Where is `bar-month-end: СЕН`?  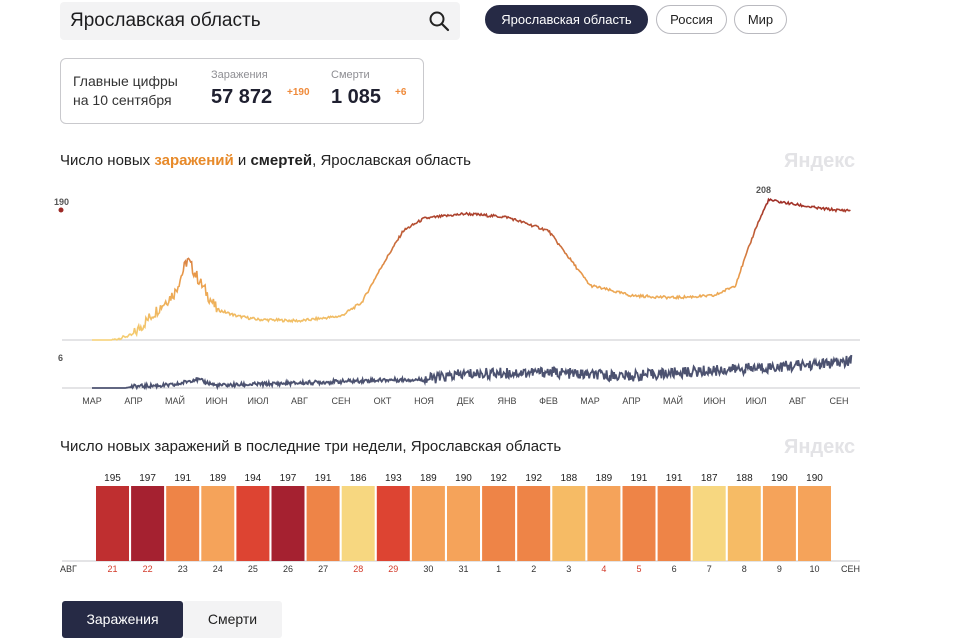
bar-month-end: СЕН is located at coordinates (850, 569).